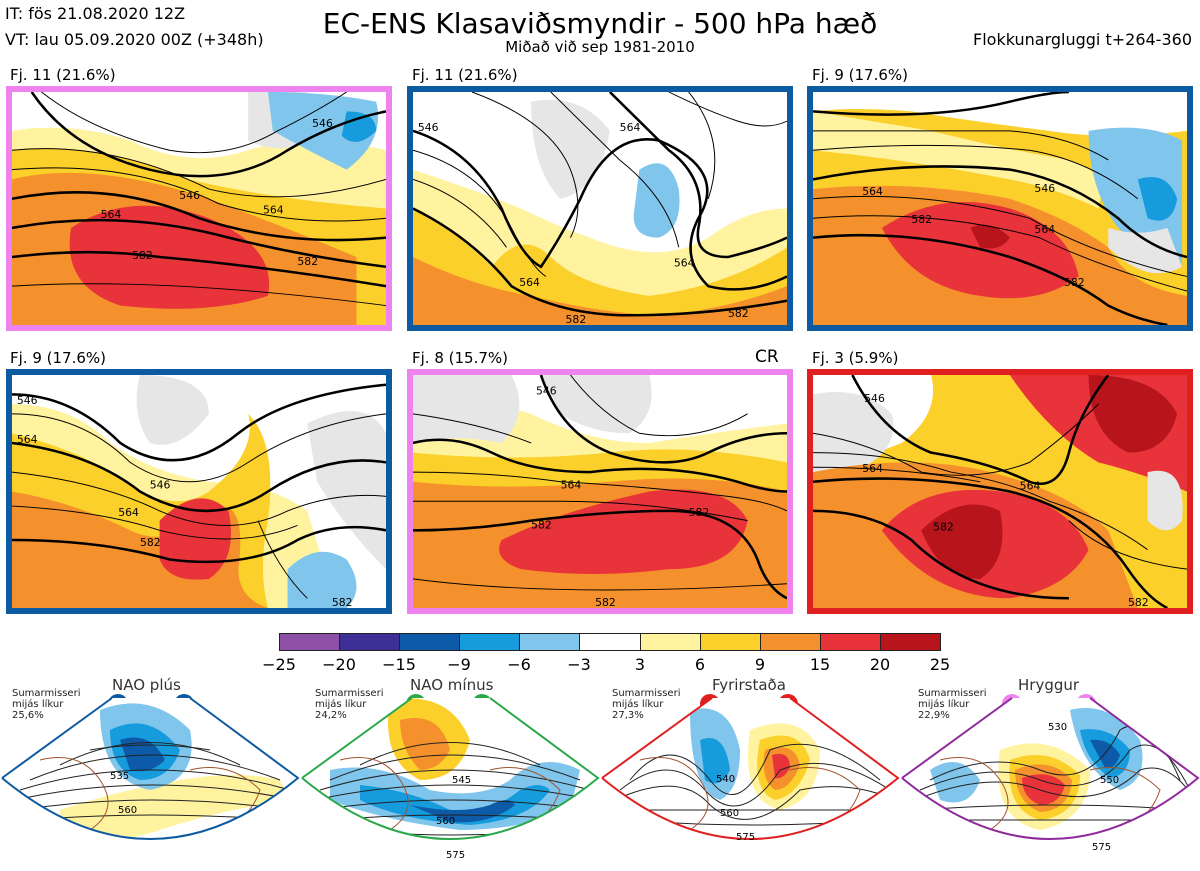 The width and height of the screenshot is (1200, 871). I want to click on colorbar, so click(610, 642).